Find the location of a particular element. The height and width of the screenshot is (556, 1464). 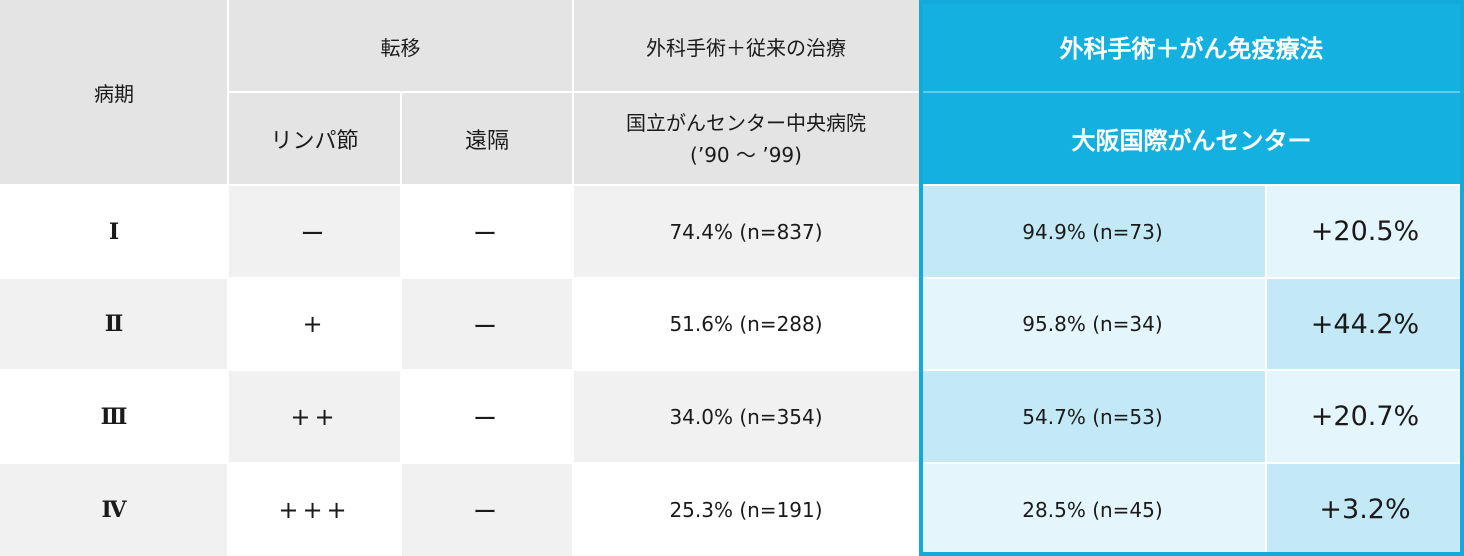

header-lymph: リンパ節 is located at coordinates (314, 138).